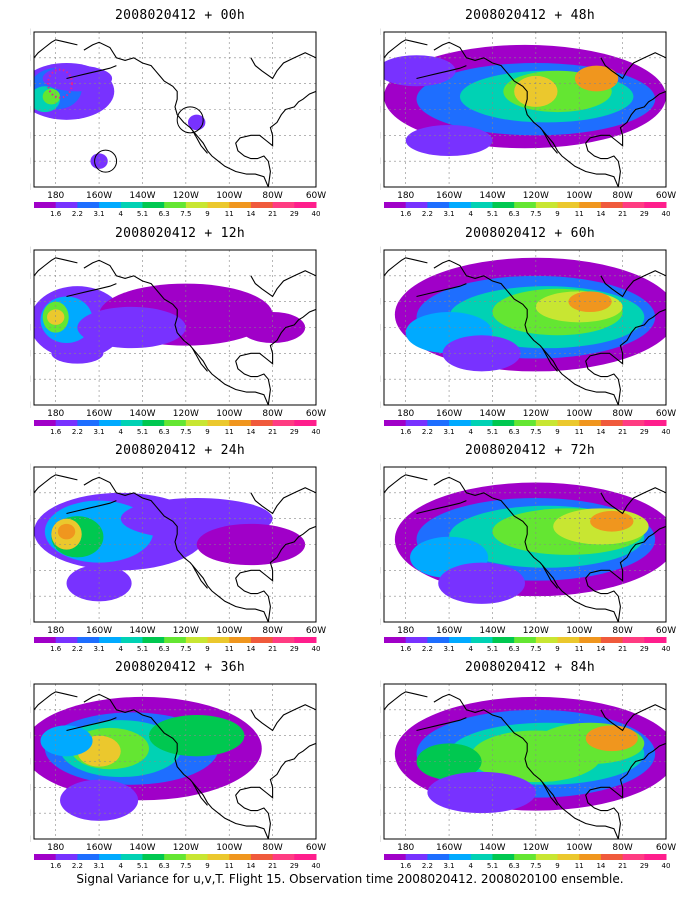  What do you see at coordinates (77, 214) in the screenshot?
I see `colorbar-label: 2.2` at bounding box center [77, 214].